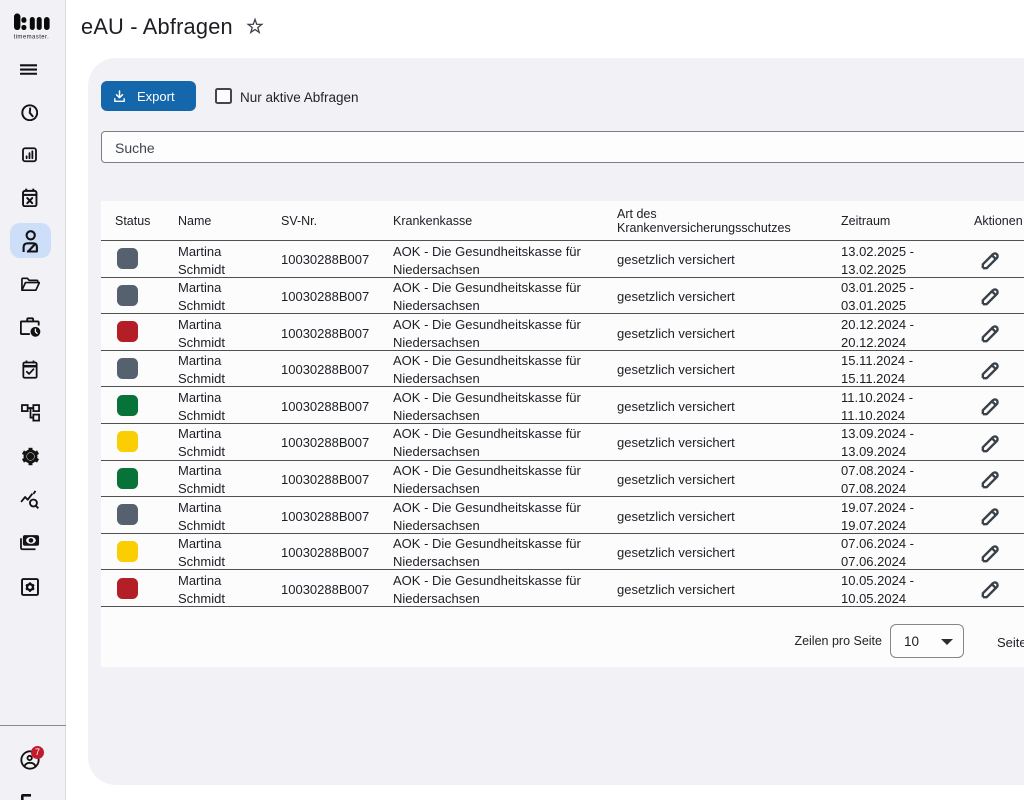 The image size is (1024, 800). I want to click on svg-text: timemaster., so click(32, 37).